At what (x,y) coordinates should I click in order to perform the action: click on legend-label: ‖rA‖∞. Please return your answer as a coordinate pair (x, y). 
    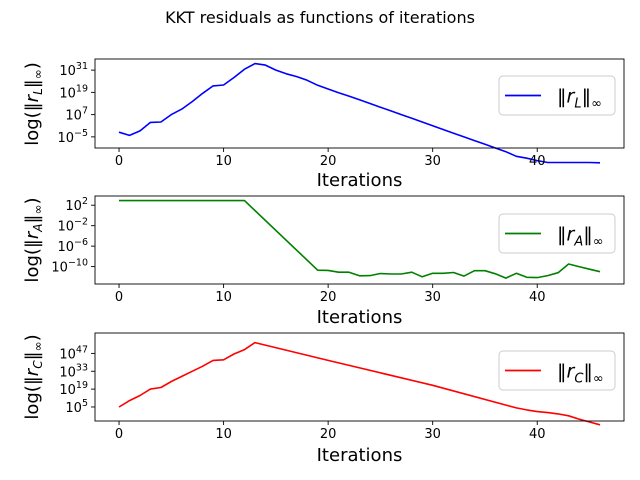
    Looking at the image, I should click on (580, 237).